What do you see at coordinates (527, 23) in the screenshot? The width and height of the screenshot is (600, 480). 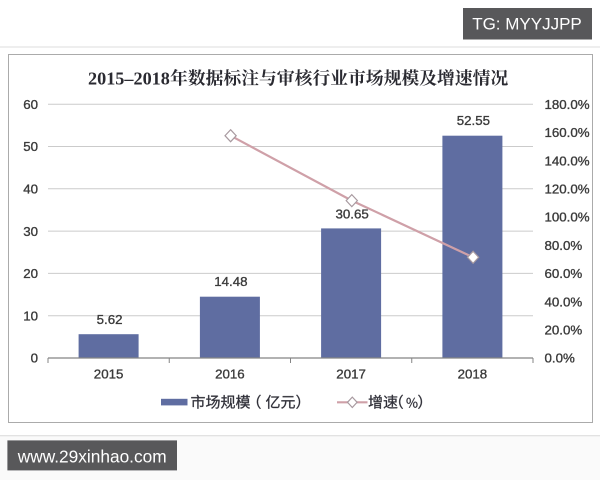 I see `svg-text: TG: MYYJJPP` at bounding box center [527, 23].